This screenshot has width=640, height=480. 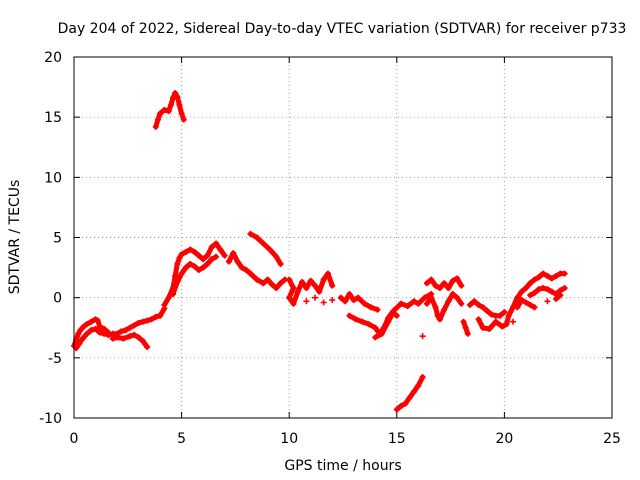 What do you see at coordinates (57, 239) in the screenshot?
I see `y-tick-label: 5` at bounding box center [57, 239].